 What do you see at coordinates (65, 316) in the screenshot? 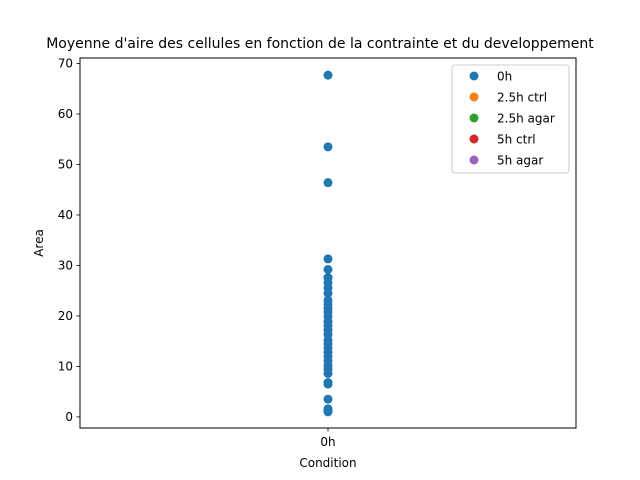
I see `y-tick-label: 20` at bounding box center [65, 316].